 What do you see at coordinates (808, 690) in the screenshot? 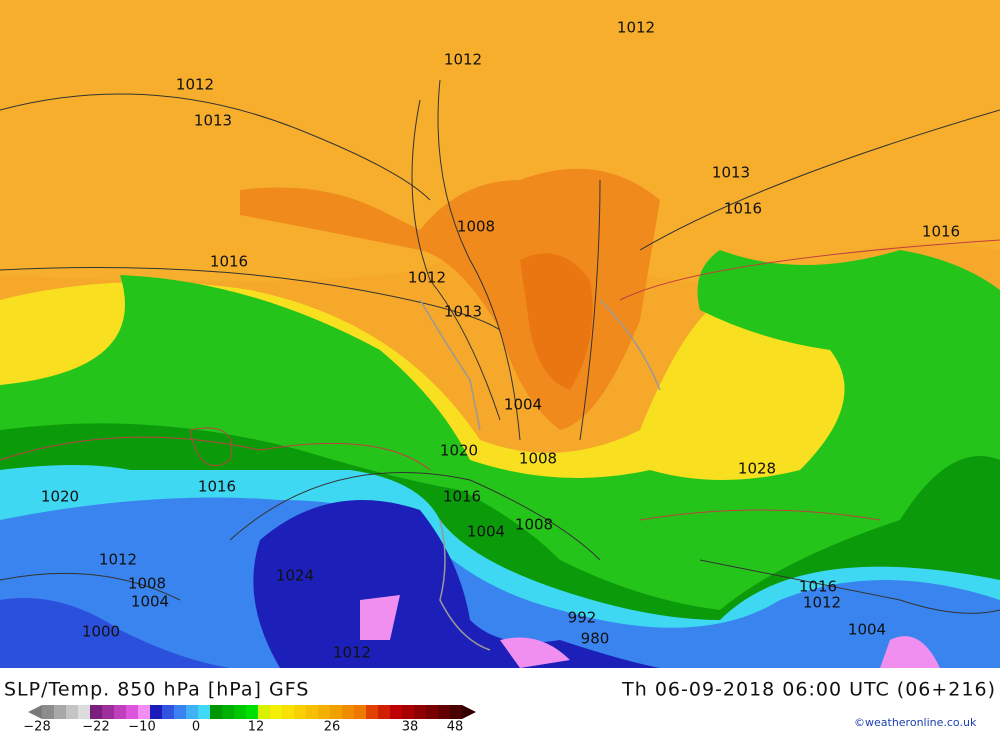
I see `map-datetime: Th 06-09-2018 06:00 UTC (06+216)` at bounding box center [808, 690].